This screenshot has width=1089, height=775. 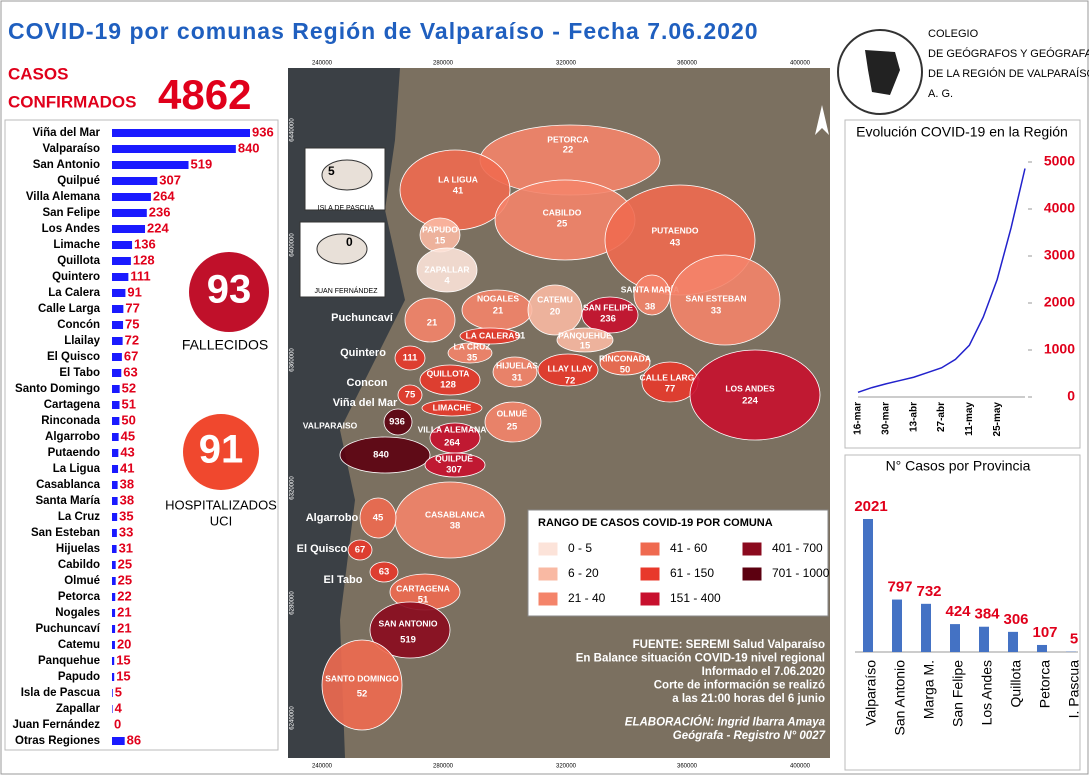 What do you see at coordinates (1074, 689) in the screenshot?
I see `x-tick-label: I. Pascua` at bounding box center [1074, 689].